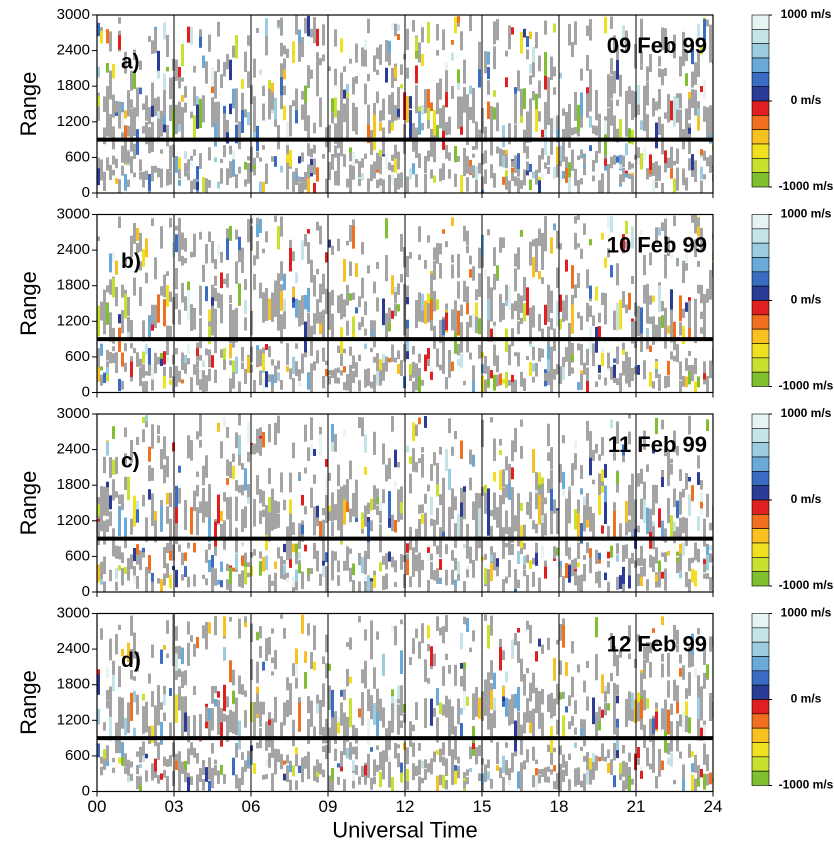 This screenshot has width=834, height=849. Describe the element at coordinates (328, 806) in the screenshot. I see `x-tick-label: 09` at that location.